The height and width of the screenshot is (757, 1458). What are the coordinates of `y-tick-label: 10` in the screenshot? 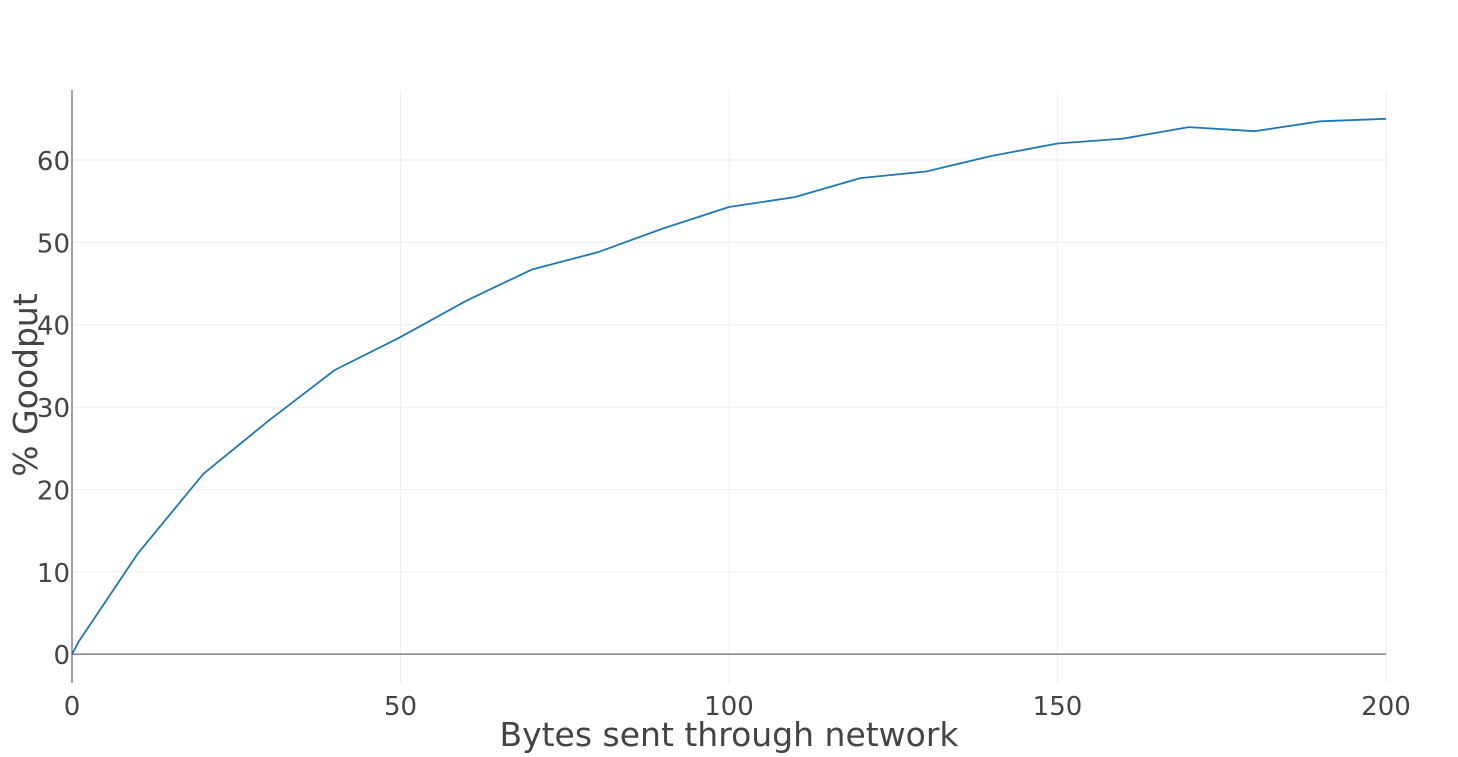 It's located at (53, 574).